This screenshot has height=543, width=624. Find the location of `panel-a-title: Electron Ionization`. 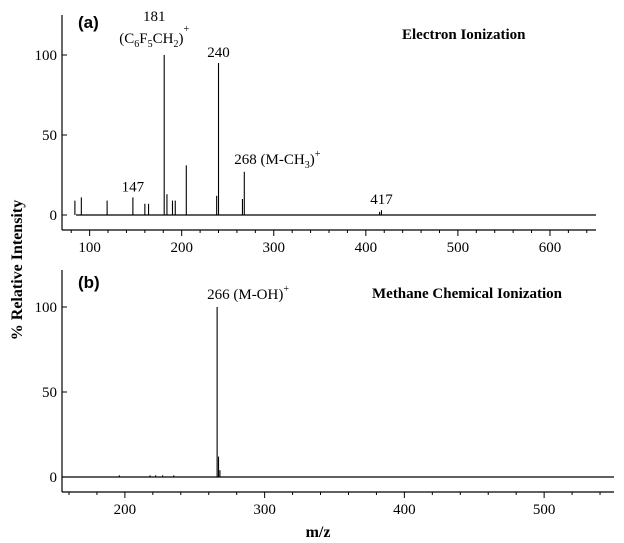

panel-a-title: Electron Ionization is located at coordinates (464, 35).